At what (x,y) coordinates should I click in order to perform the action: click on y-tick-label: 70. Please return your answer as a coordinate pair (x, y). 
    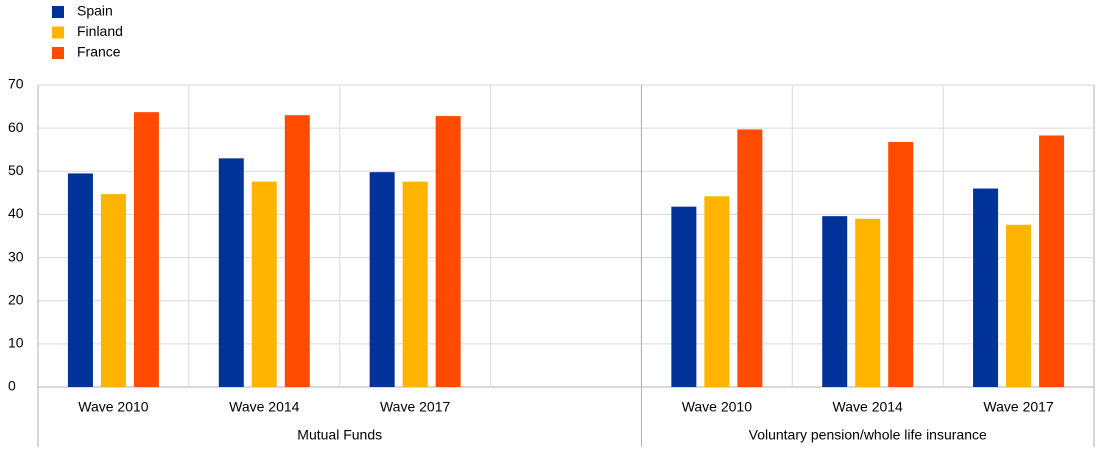
    Looking at the image, I should click on (16, 84).